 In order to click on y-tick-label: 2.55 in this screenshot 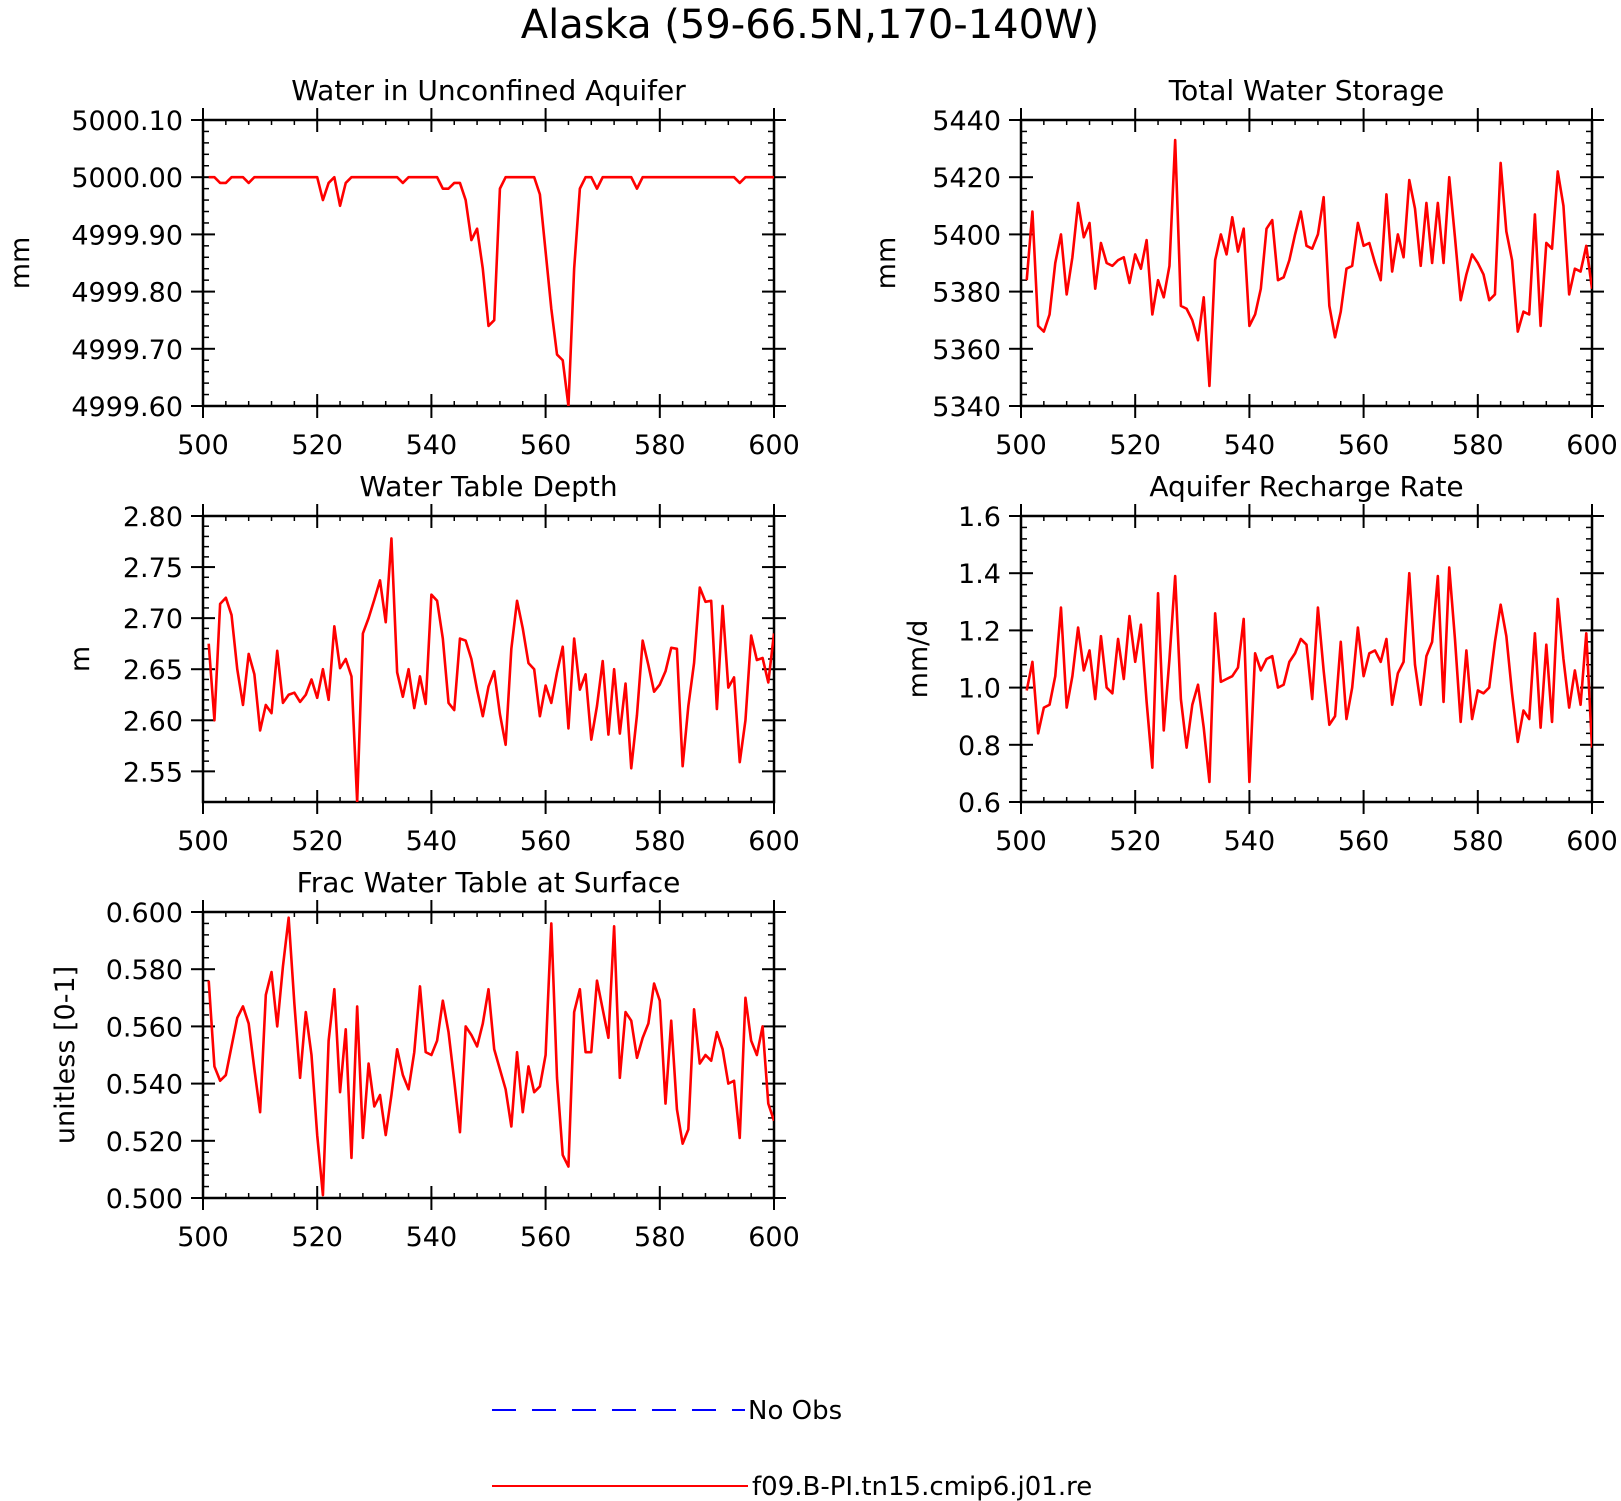, I will do `click(153, 772)`.